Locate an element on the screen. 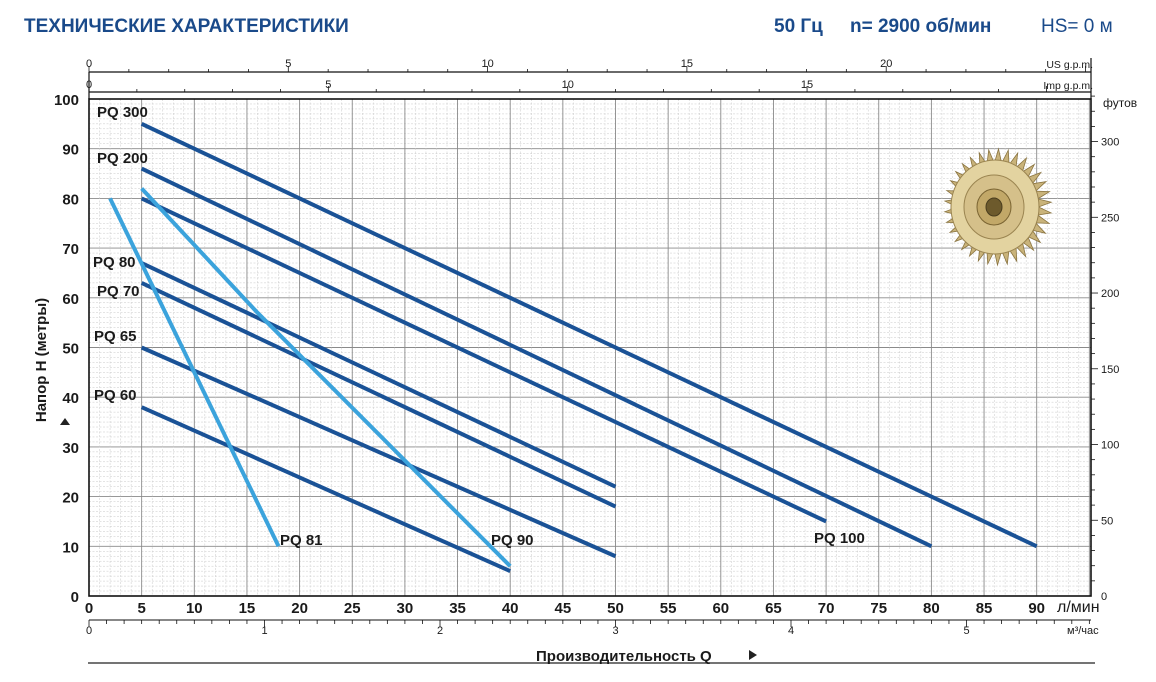 This screenshot has width=1156, height=682. x-tick-label: 55 is located at coordinates (668, 608).